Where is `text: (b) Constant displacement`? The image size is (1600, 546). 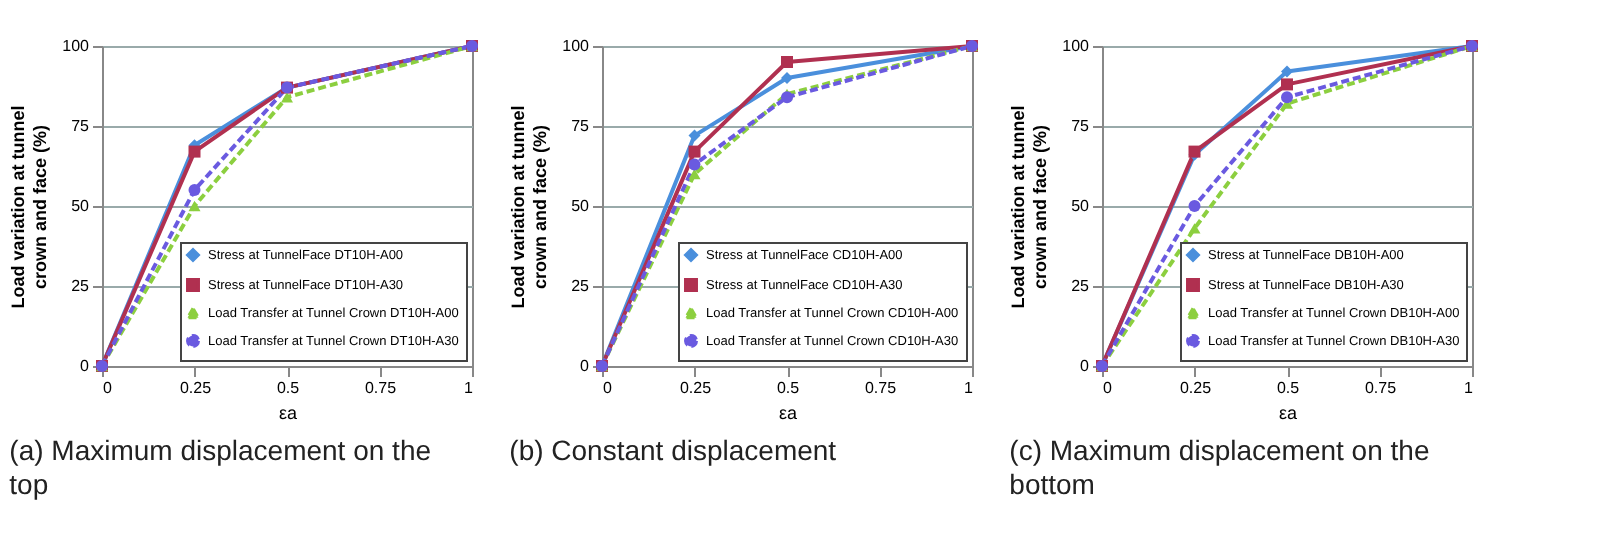 text: (b) Constant displacement is located at coordinates (673, 450).